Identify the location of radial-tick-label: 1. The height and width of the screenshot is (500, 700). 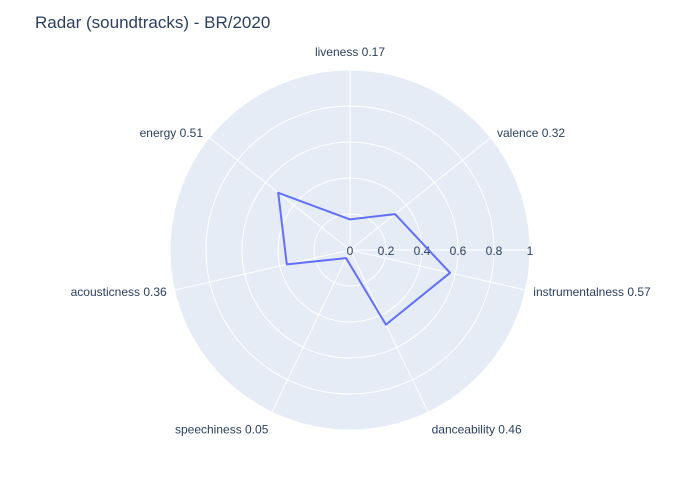
(530, 251).